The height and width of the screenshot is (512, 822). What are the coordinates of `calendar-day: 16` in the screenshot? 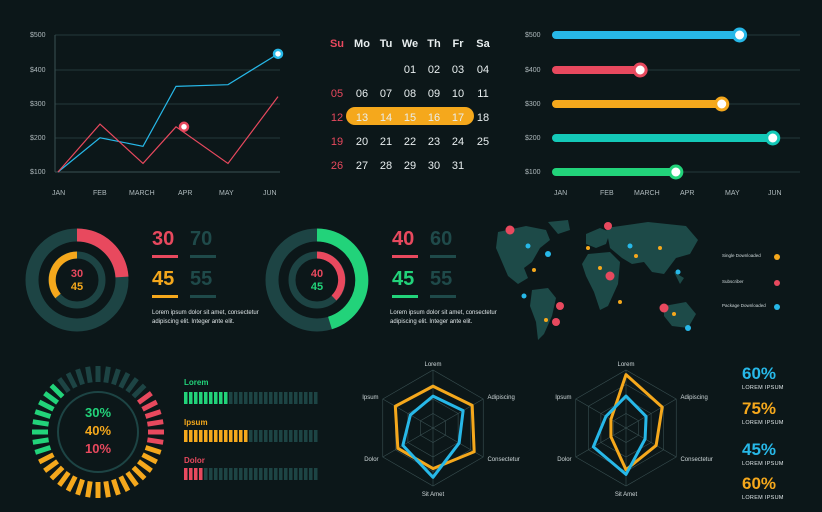 It's located at (434, 118).